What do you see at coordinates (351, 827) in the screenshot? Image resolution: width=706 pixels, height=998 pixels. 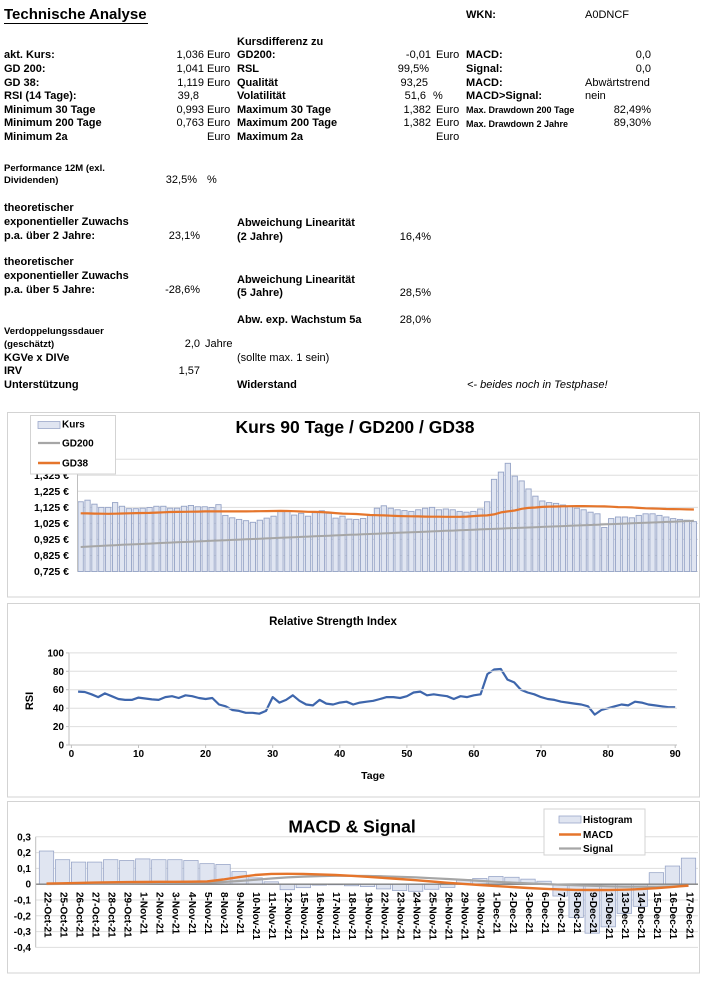 I see `svg-text: MACD & Signal` at bounding box center [351, 827].